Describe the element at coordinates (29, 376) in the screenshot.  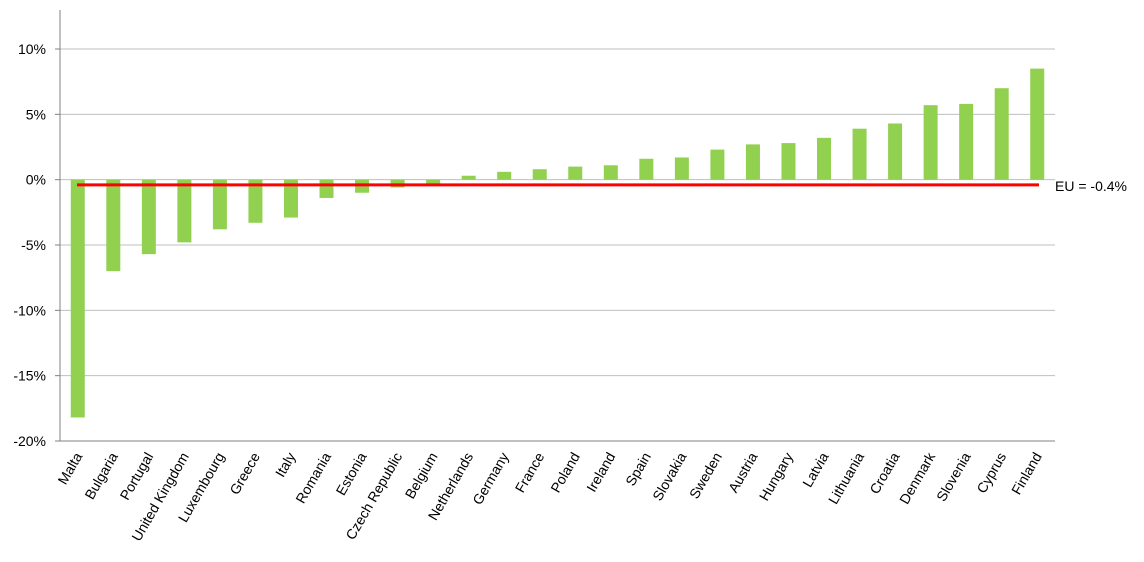
I see `y-tick-label: -15%` at that location.